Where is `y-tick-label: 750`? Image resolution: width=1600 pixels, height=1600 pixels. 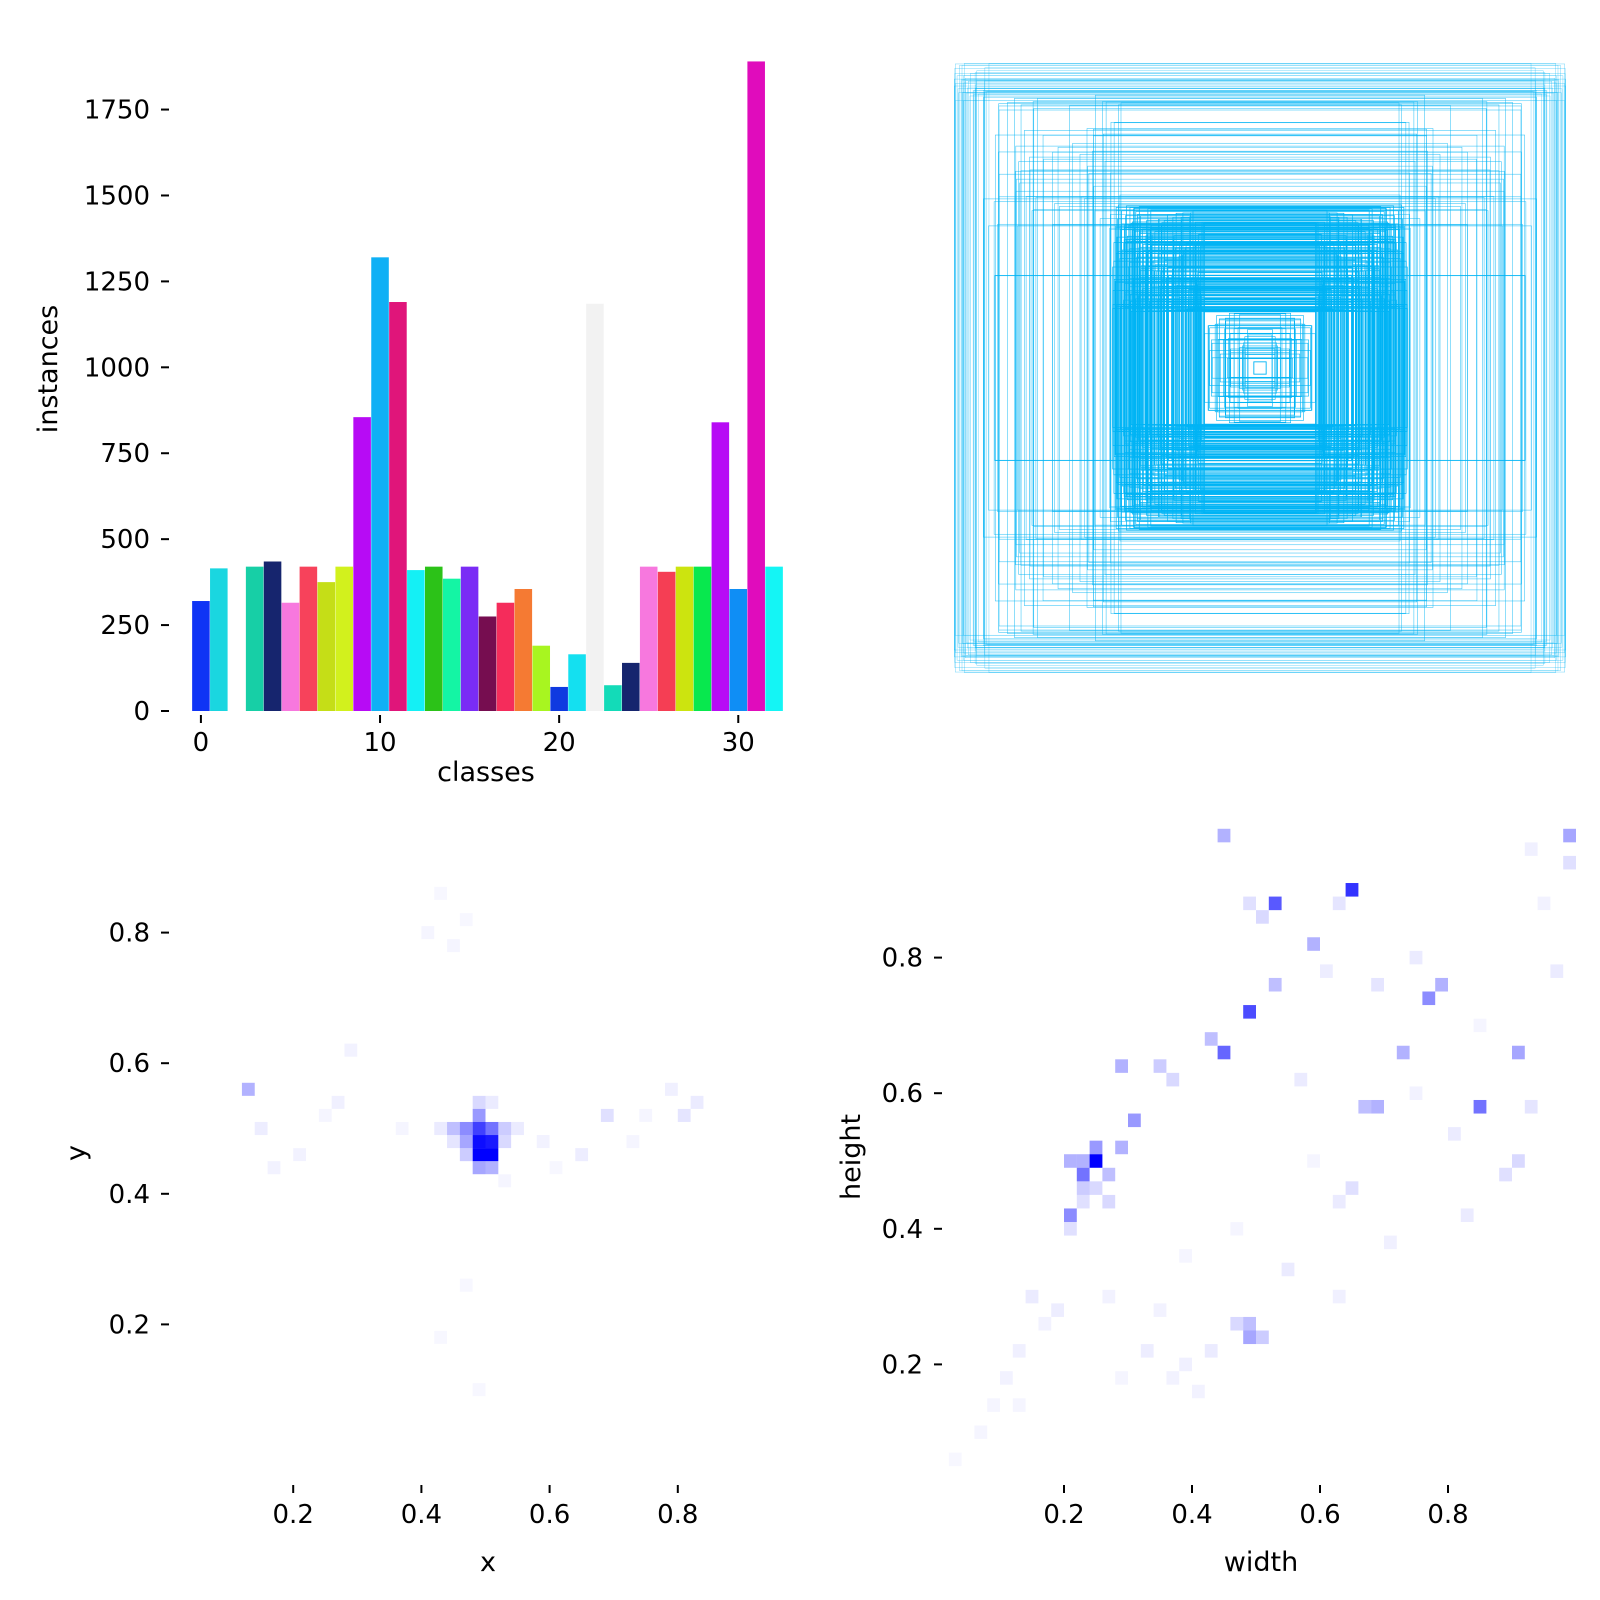
y-tick-label: 750 is located at coordinates (125, 454).